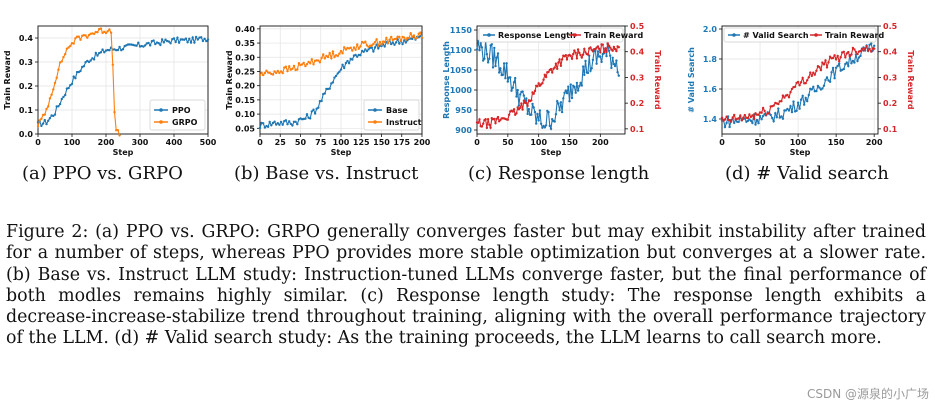 The width and height of the screenshot is (935, 408). Describe the element at coordinates (463, 110) in the screenshot. I see `y-tick-label: 950` at that location.